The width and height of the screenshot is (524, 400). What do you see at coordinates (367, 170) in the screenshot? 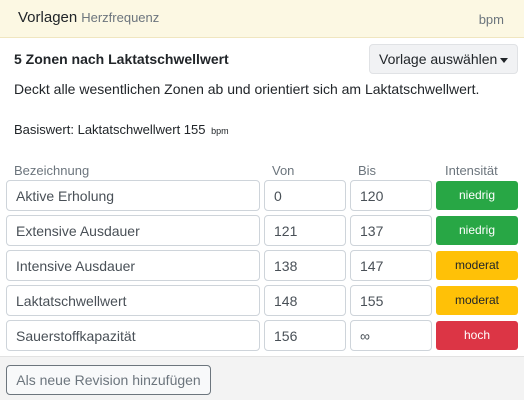
I see `column-header-to: Bis` at bounding box center [367, 170].